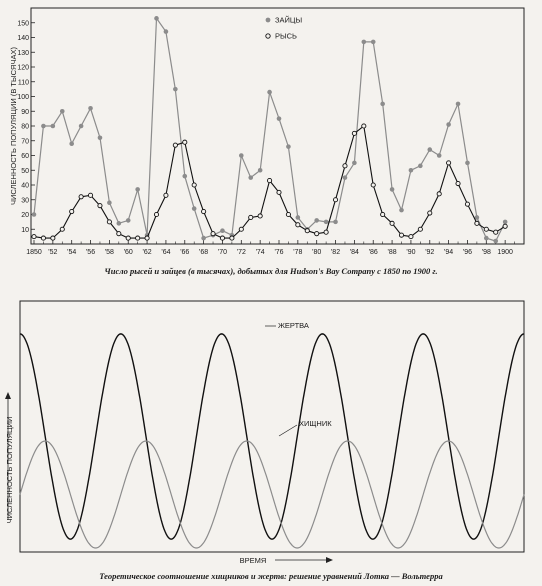 This screenshot has width=542, height=586. I want to click on x-tick-label: '84, so click(354, 252).